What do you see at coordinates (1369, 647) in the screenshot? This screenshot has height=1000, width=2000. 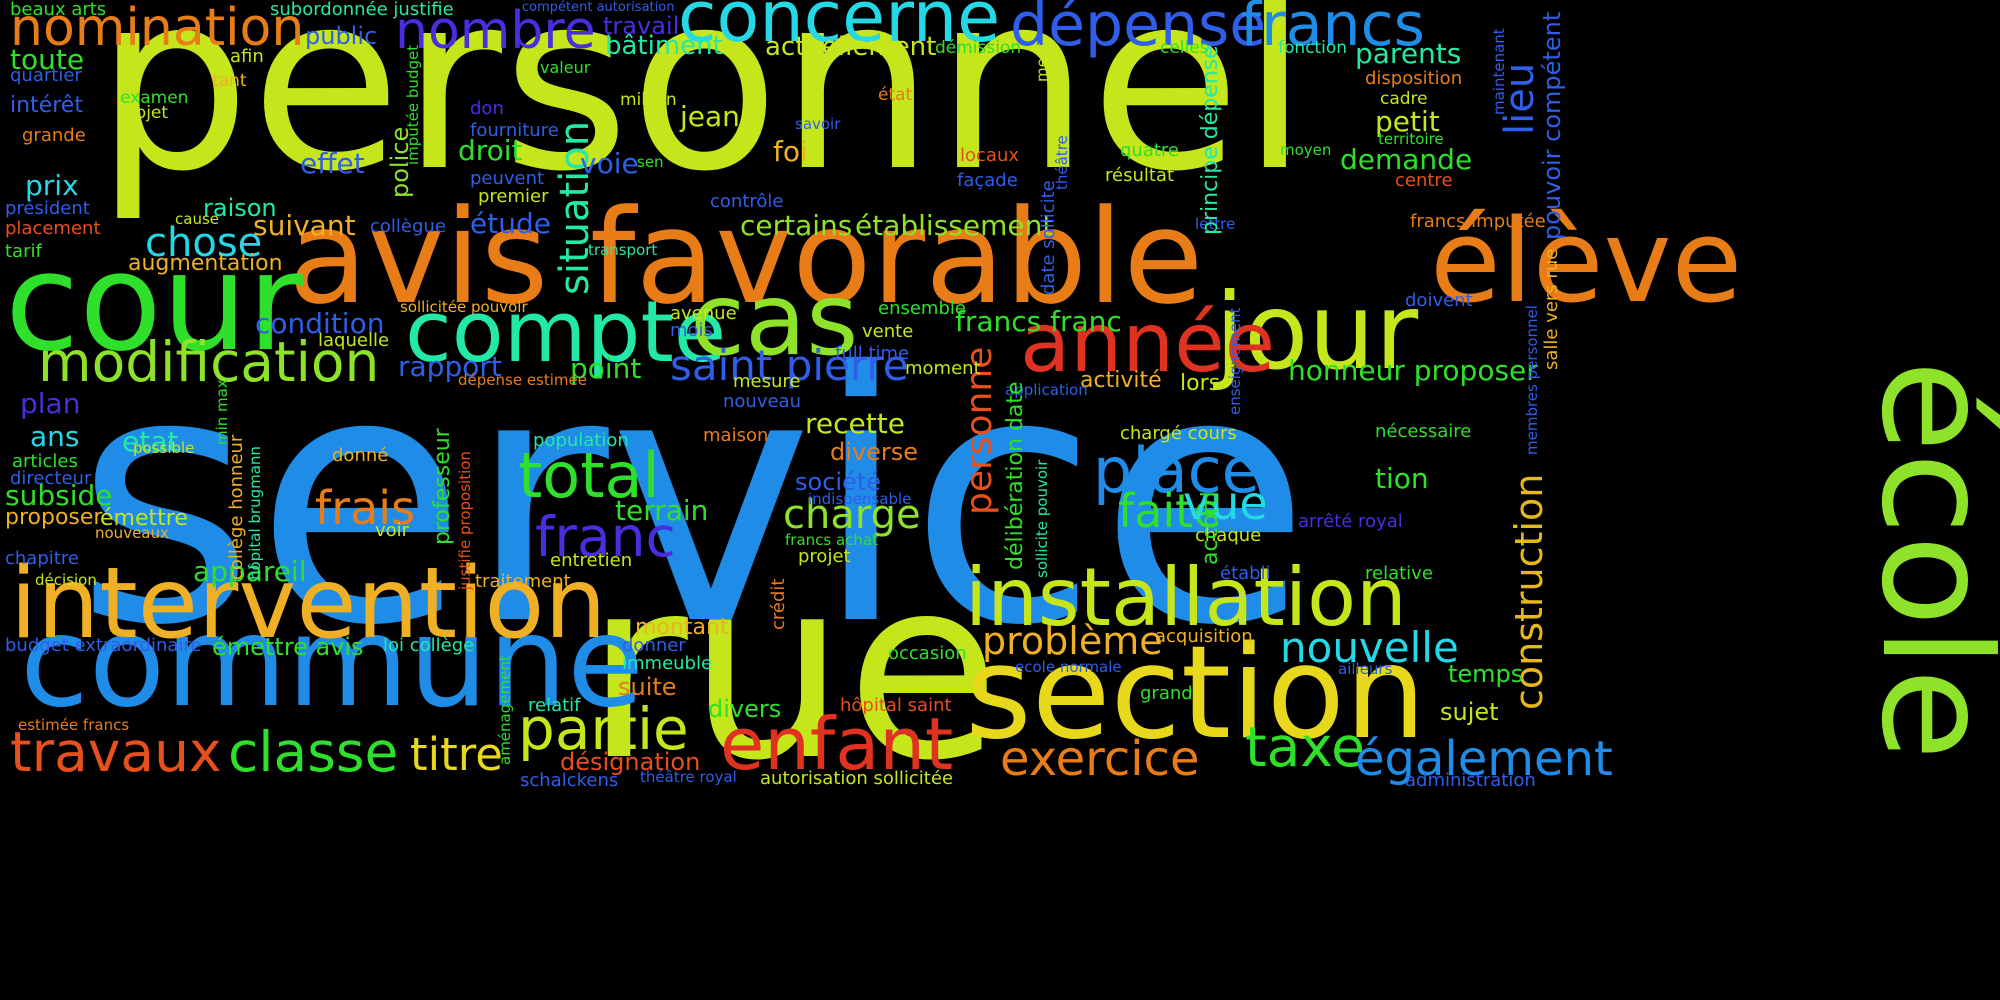 I see `word: nouvelle` at bounding box center [1369, 647].